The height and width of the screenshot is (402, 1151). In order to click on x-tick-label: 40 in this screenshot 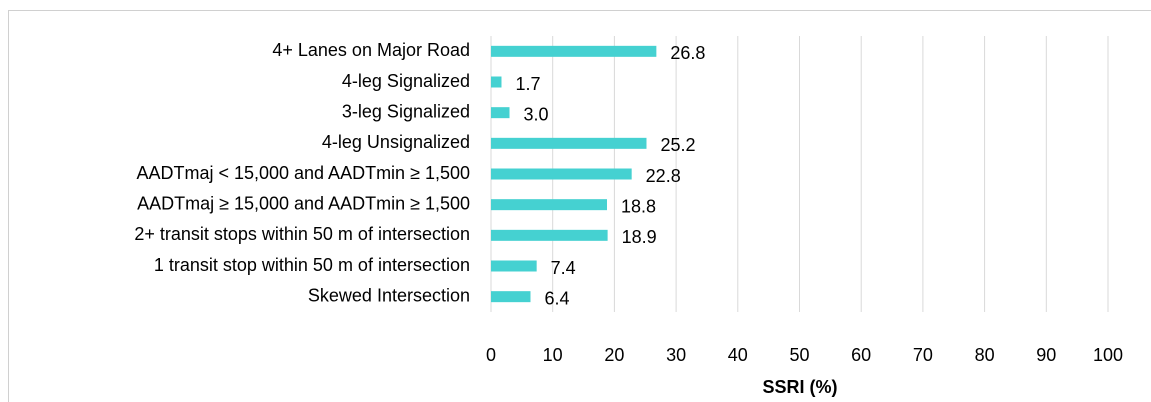, I will do `click(738, 355)`.